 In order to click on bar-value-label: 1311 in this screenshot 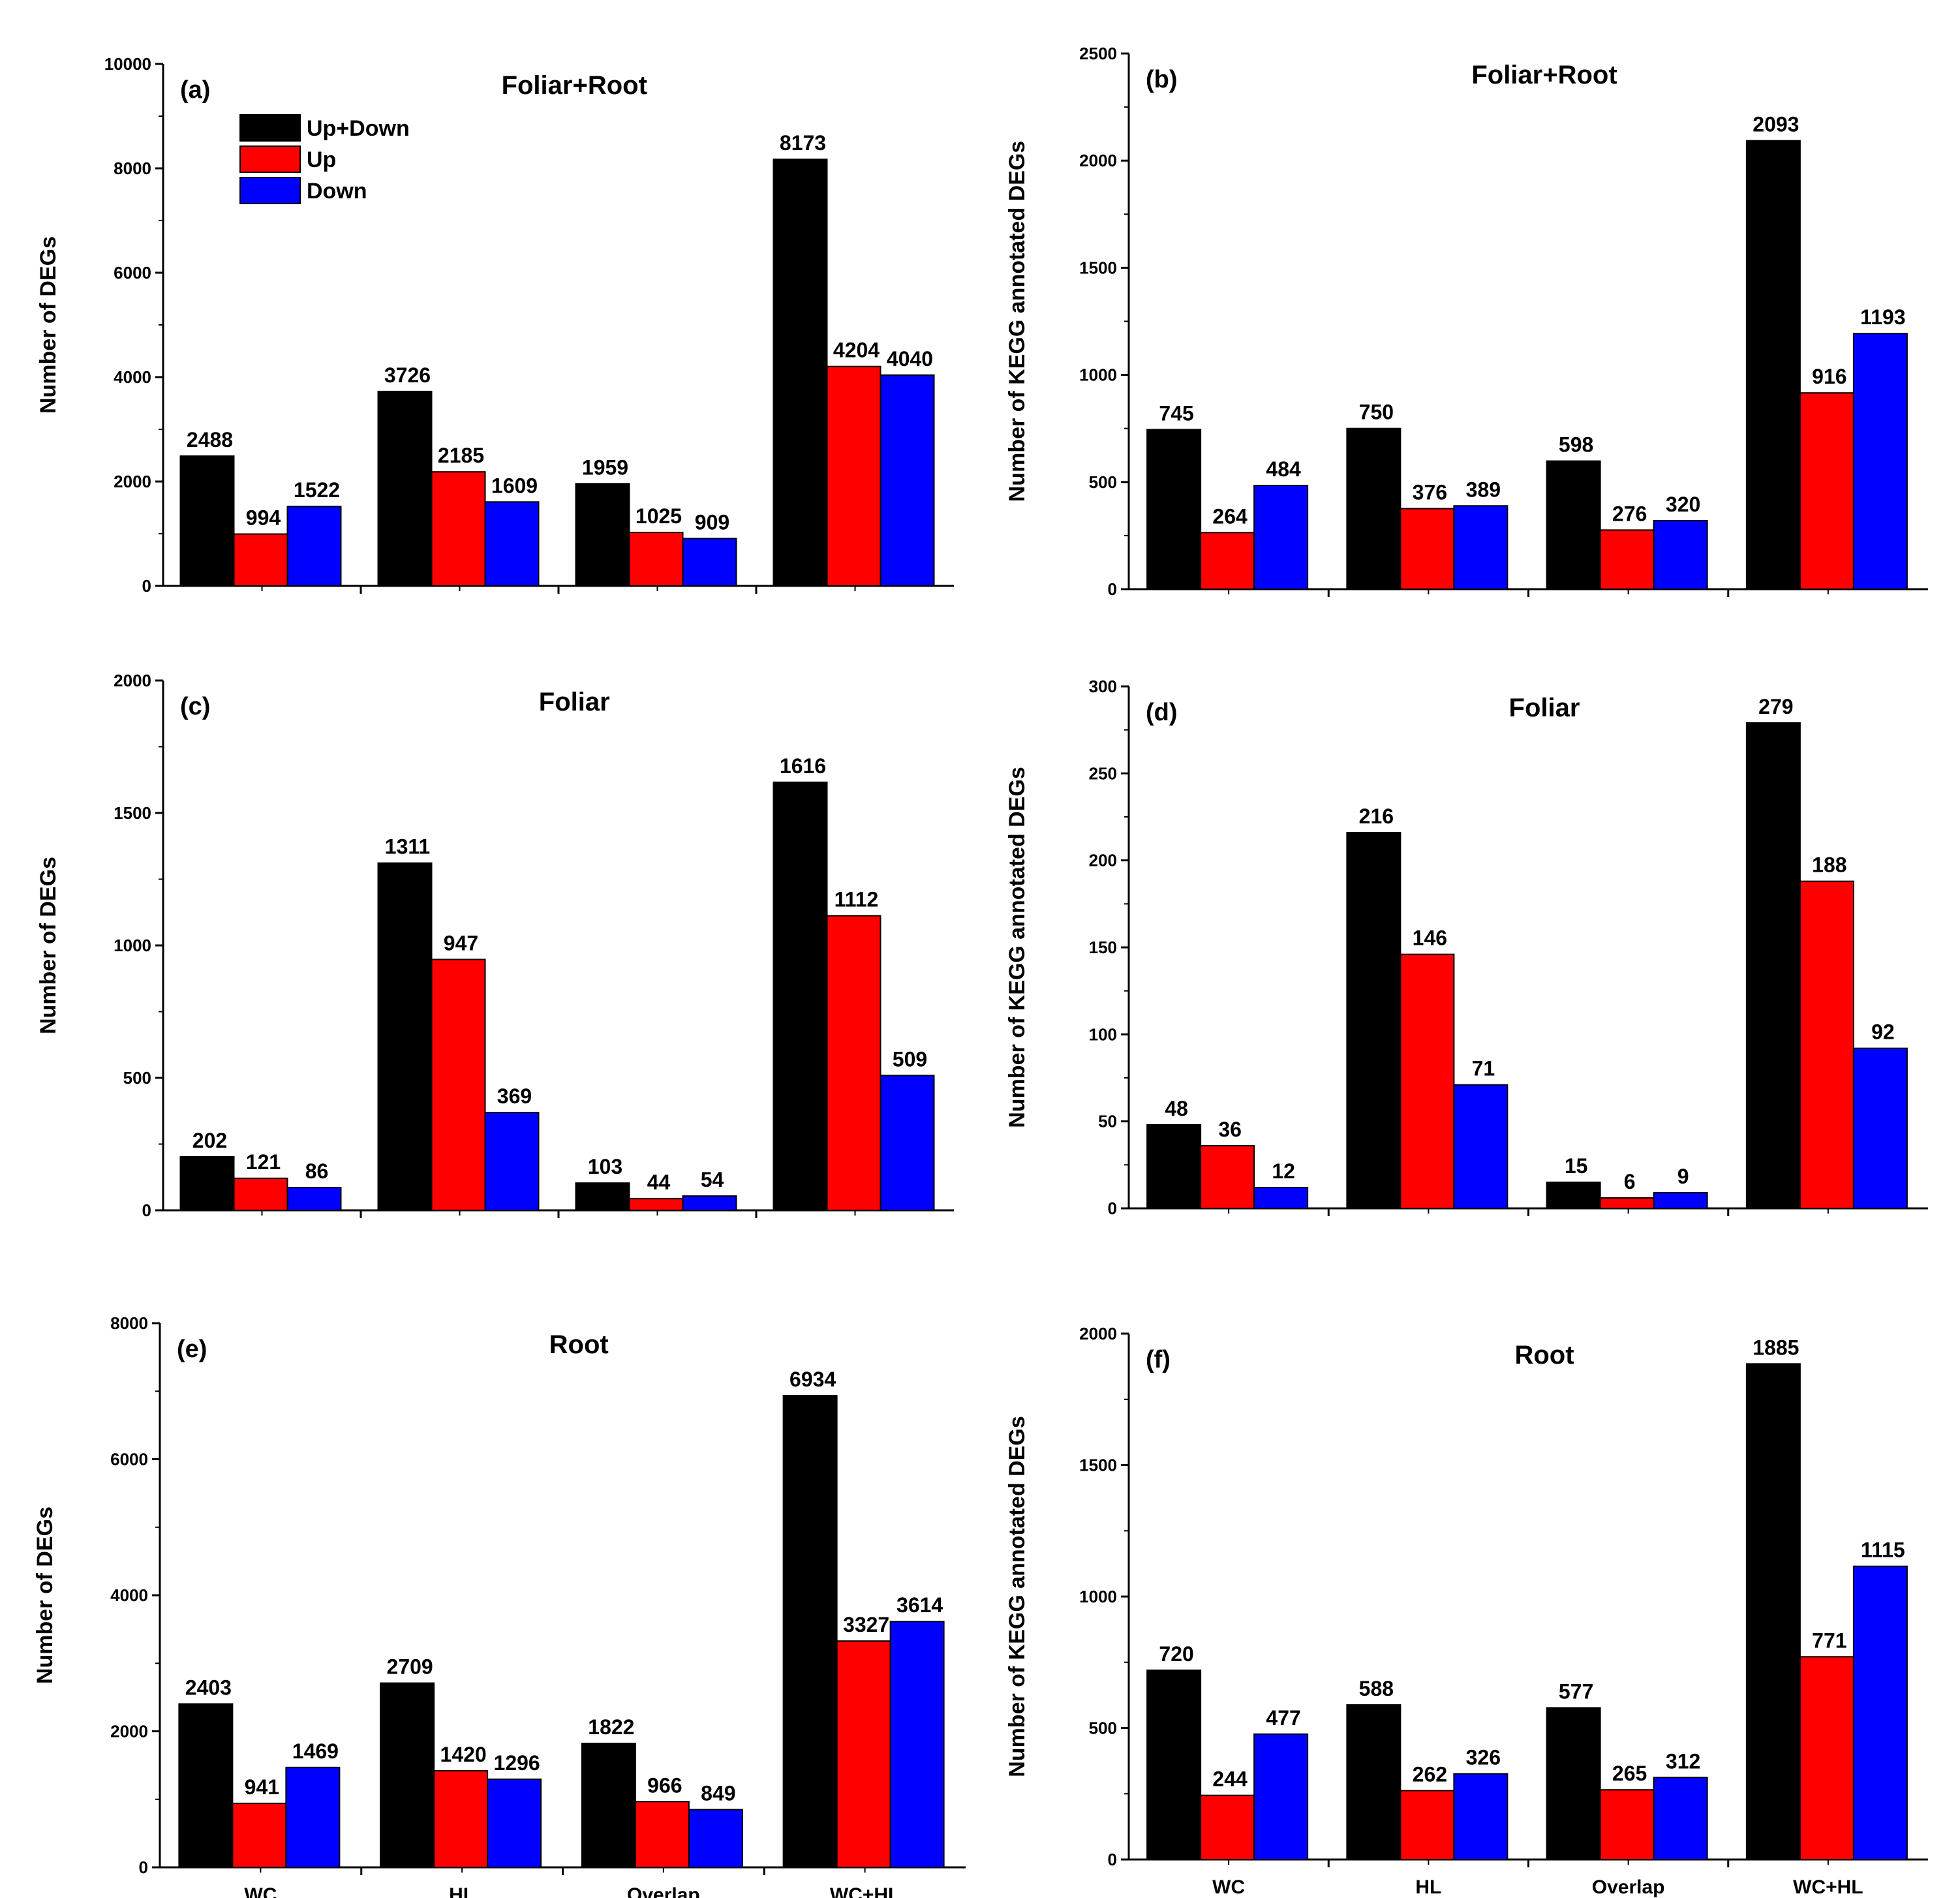, I will do `click(407, 847)`.